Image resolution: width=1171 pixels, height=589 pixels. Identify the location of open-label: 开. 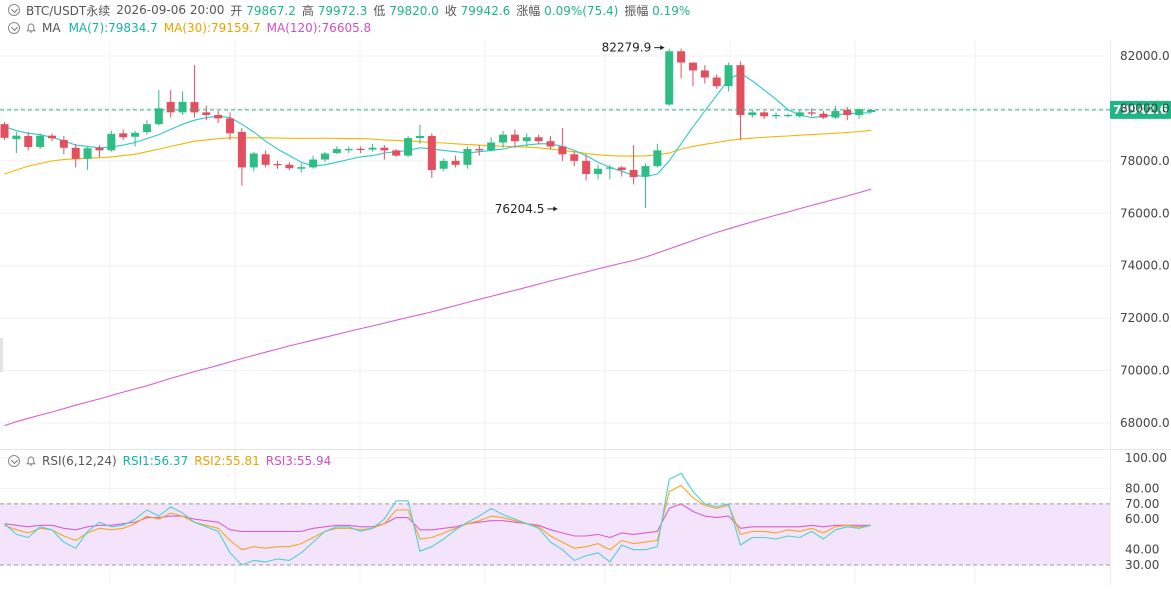
(236, 10).